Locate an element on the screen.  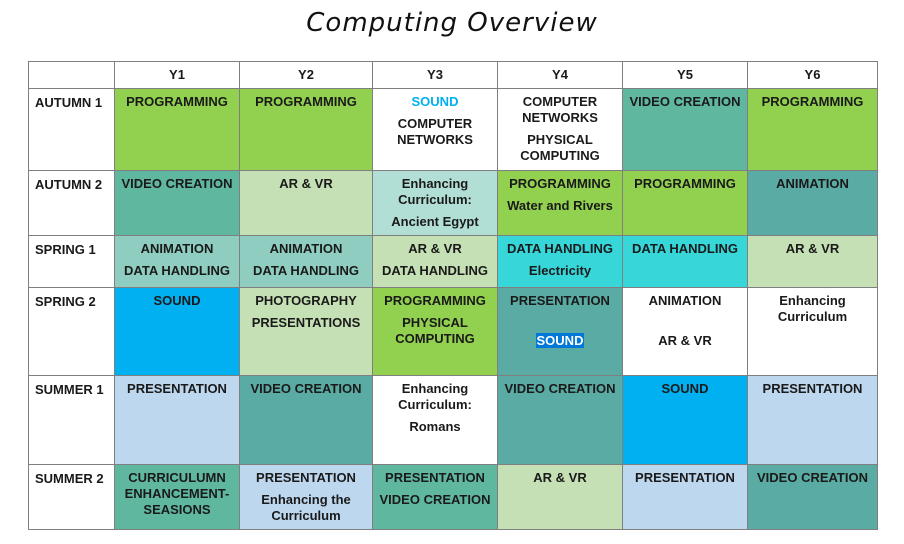
highlighted-text: SOUND is located at coordinates (560, 340).